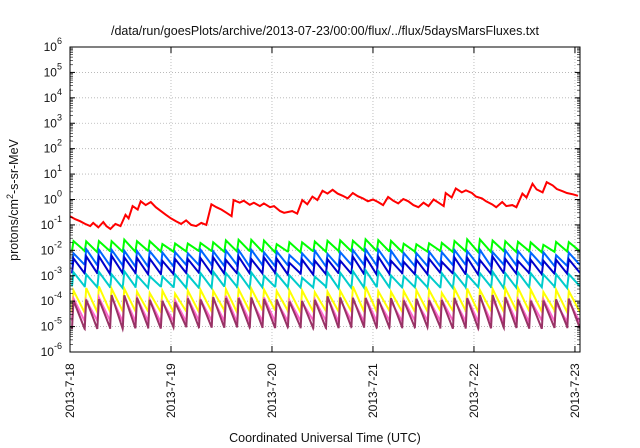  What do you see at coordinates (58, 219) in the screenshot?
I see `y-tick-exp: -1` at bounding box center [58, 219].